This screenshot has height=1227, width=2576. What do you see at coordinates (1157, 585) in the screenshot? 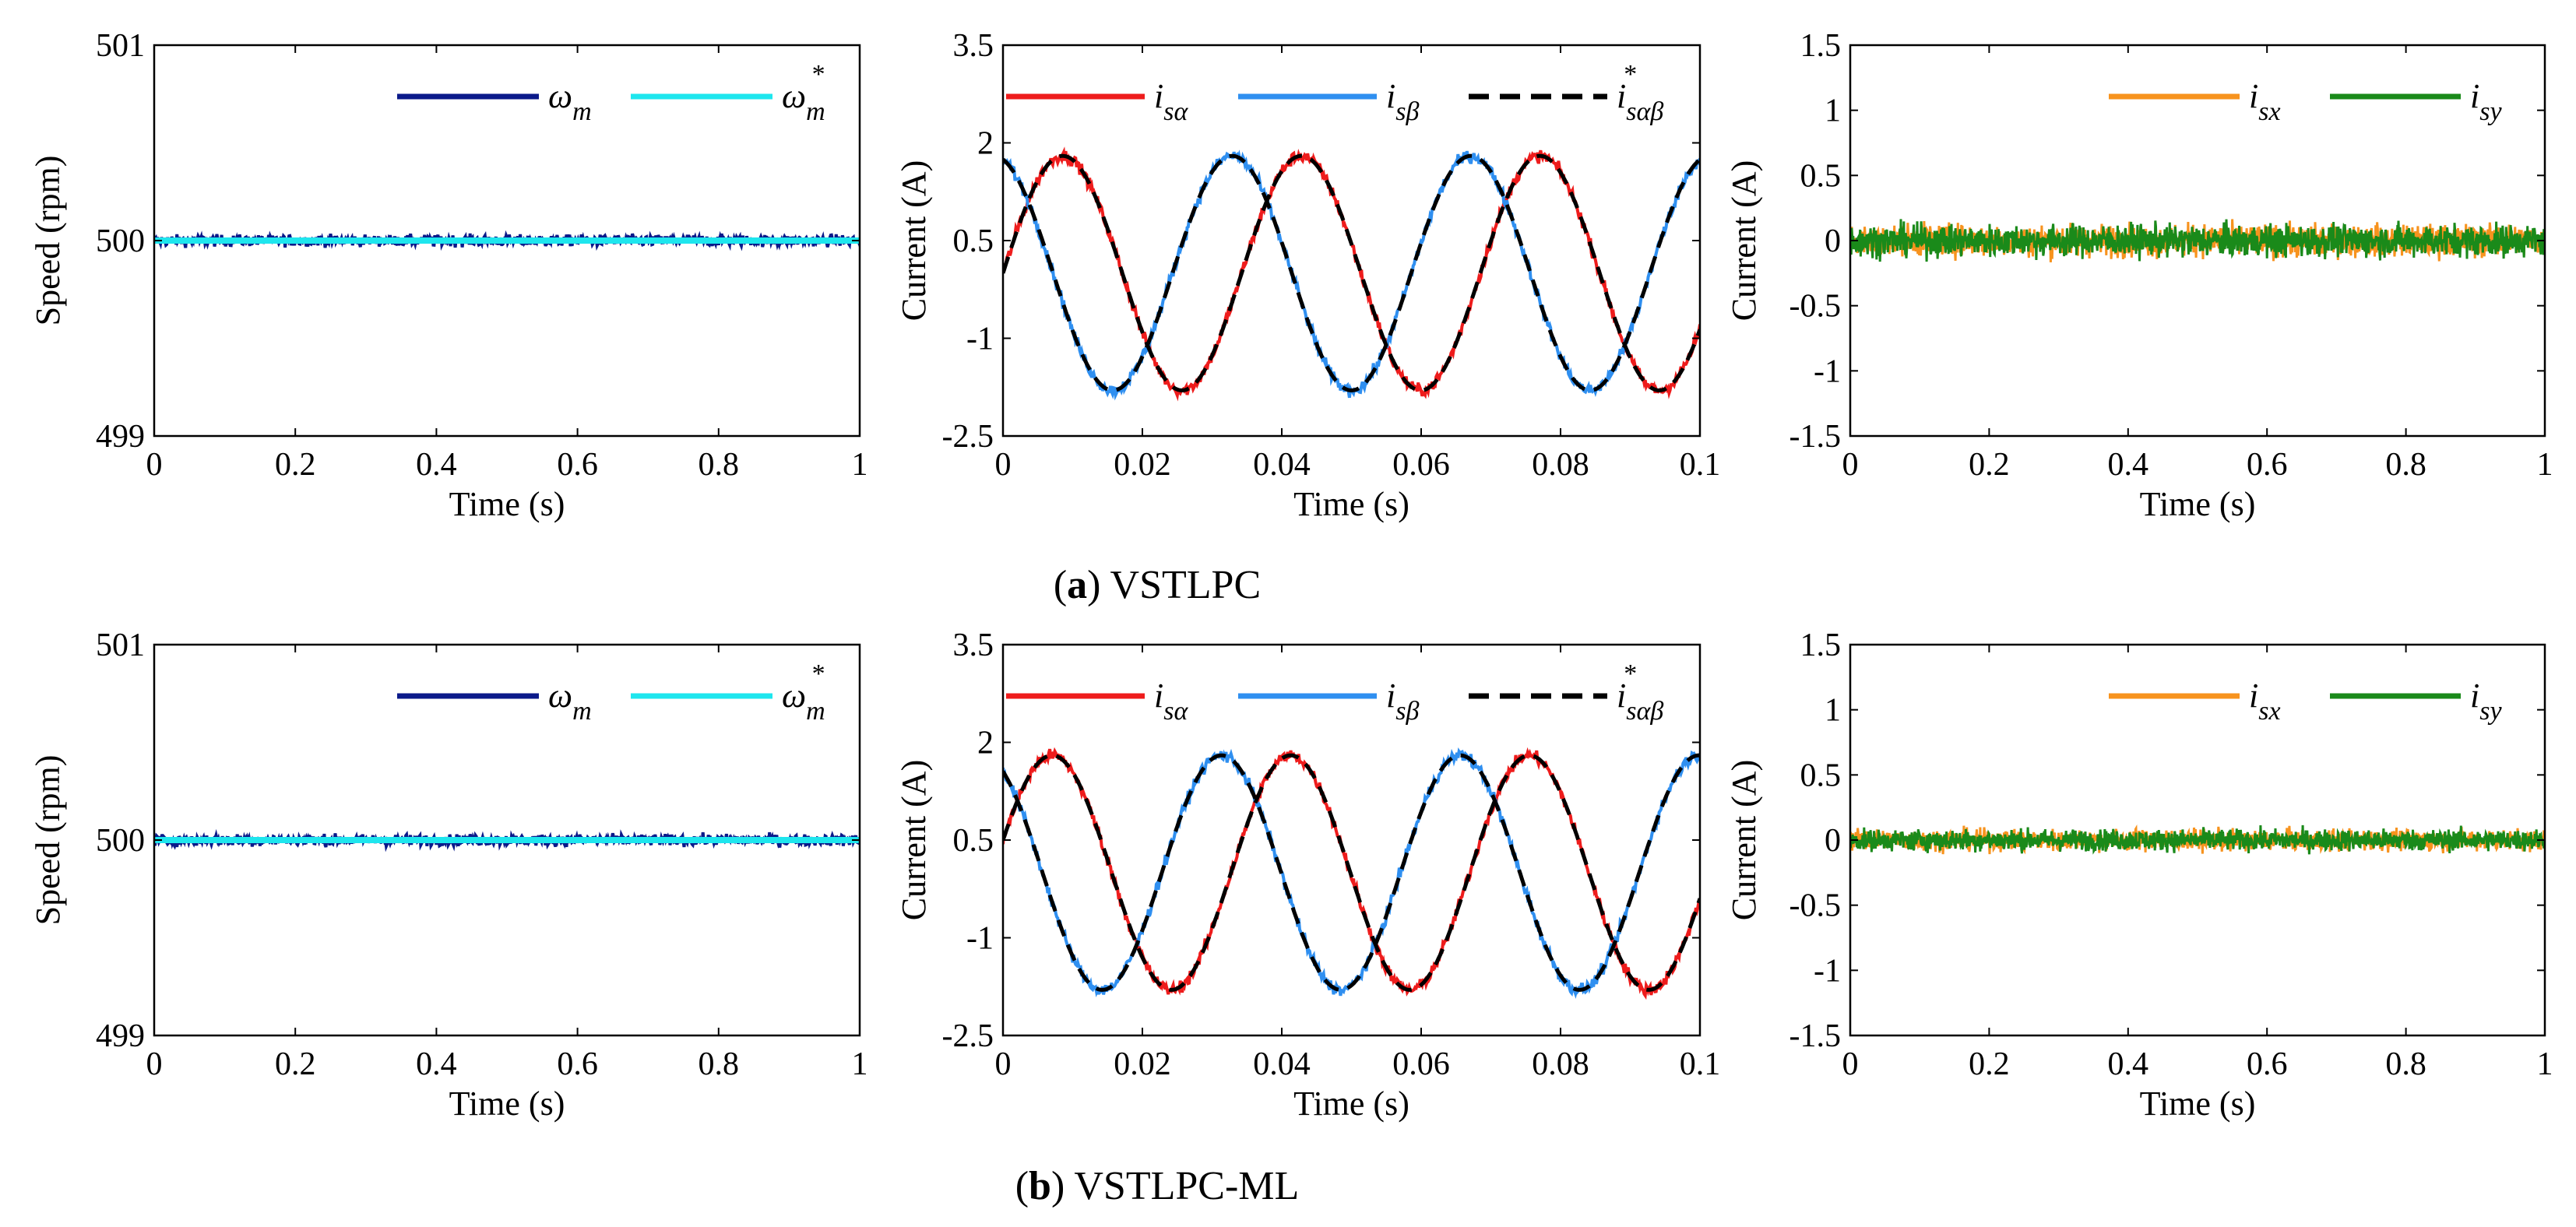
I see `caption-a: (a) VSTLPC` at bounding box center [1157, 585].